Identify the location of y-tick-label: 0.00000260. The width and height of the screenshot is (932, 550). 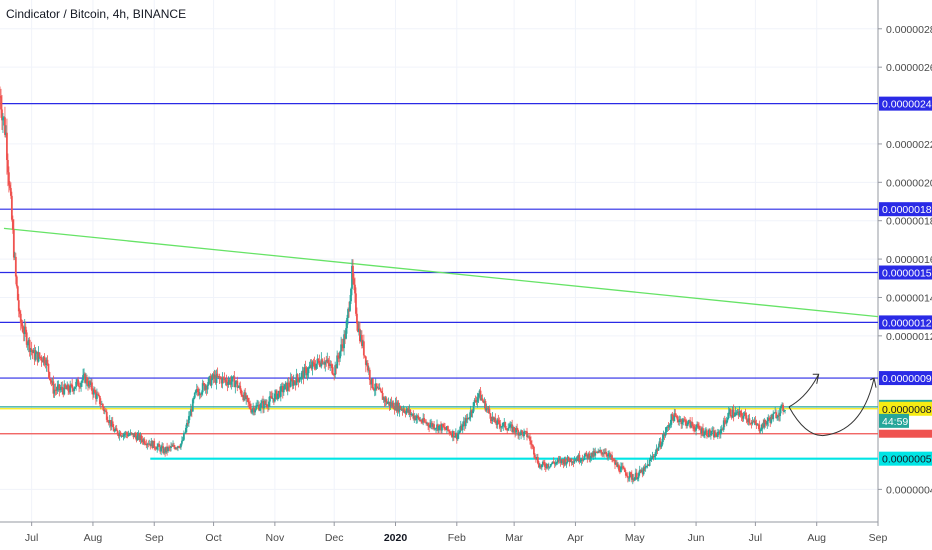
(909, 68).